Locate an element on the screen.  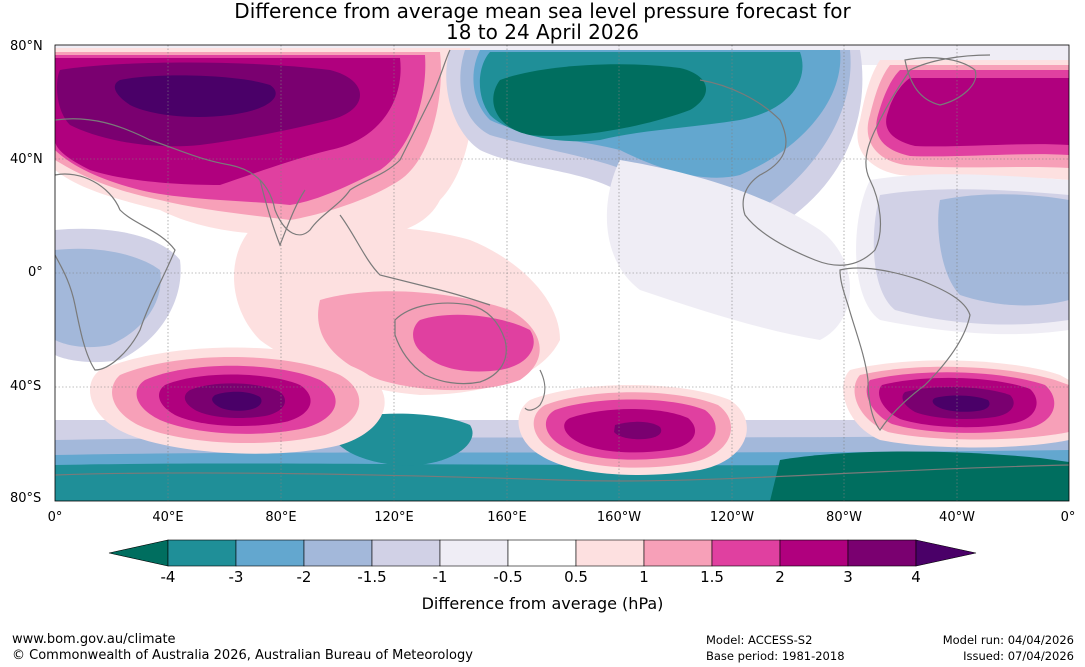
lon-label-120w: 120°W is located at coordinates (732, 517).